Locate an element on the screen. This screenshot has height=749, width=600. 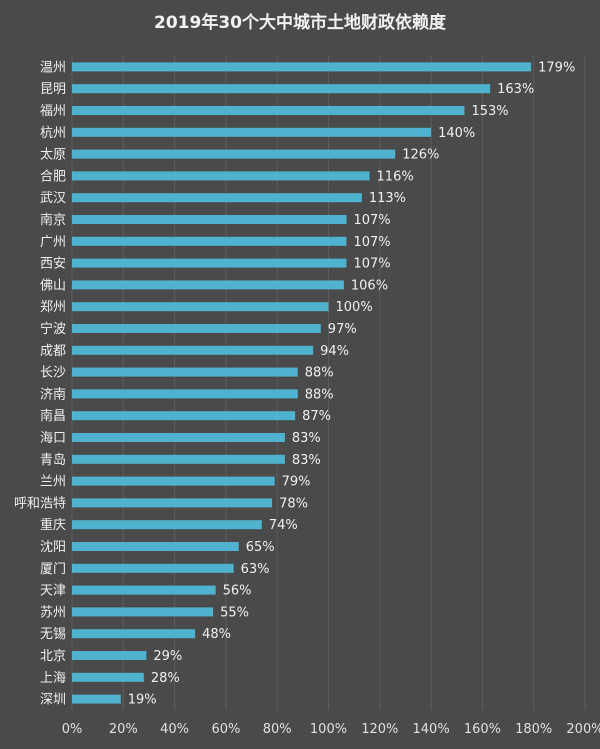
value-label-13: 94% is located at coordinates (334, 351).